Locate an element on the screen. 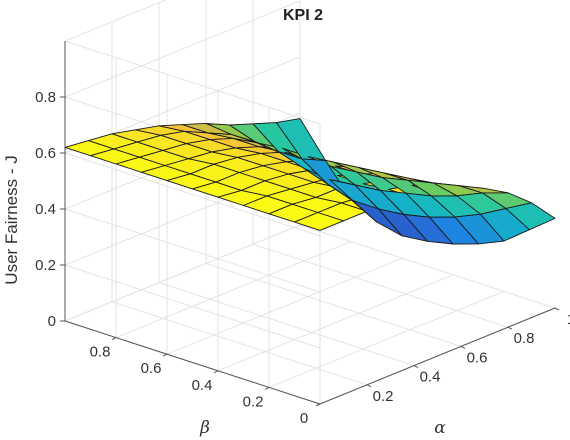 This screenshot has width=570, height=440. alpha-tick-label: 0.8 is located at coordinates (524, 338).